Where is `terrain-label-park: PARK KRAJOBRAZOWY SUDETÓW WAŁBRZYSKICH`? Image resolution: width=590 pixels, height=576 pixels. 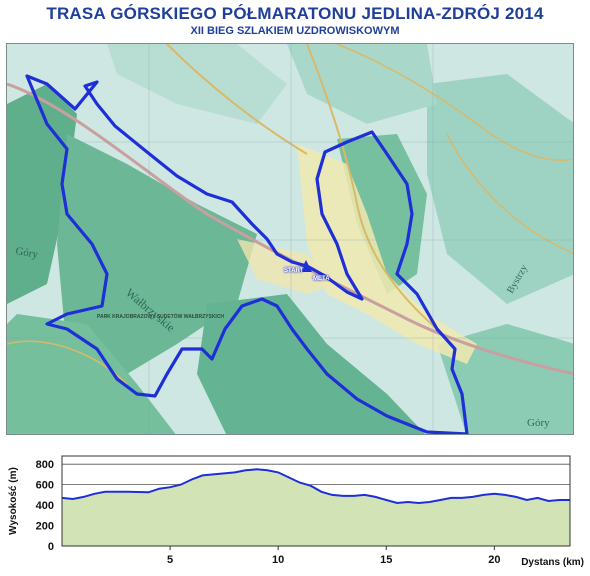 terrain-label-park: PARK KRAJOBRAZOWY SUDETÓW WAŁBRZYSKICH is located at coordinates (160, 316).